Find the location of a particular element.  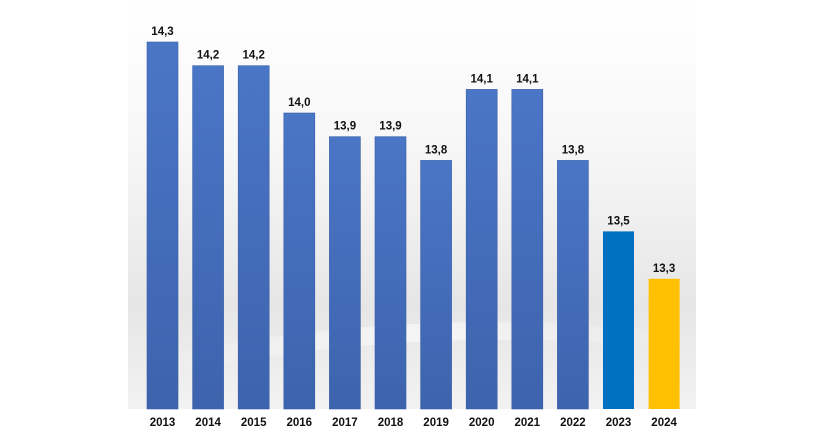

value-label-2024: 13,3 is located at coordinates (664, 269).